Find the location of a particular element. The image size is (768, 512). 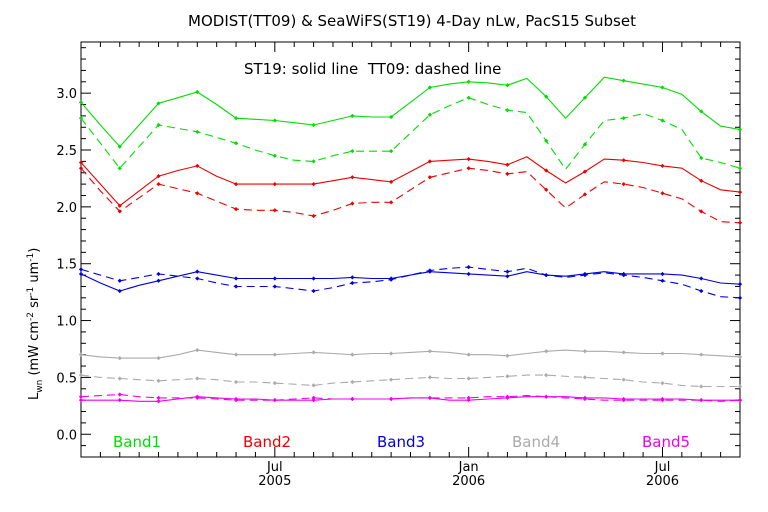

y-tick-label: 0.0 is located at coordinates (66, 435).